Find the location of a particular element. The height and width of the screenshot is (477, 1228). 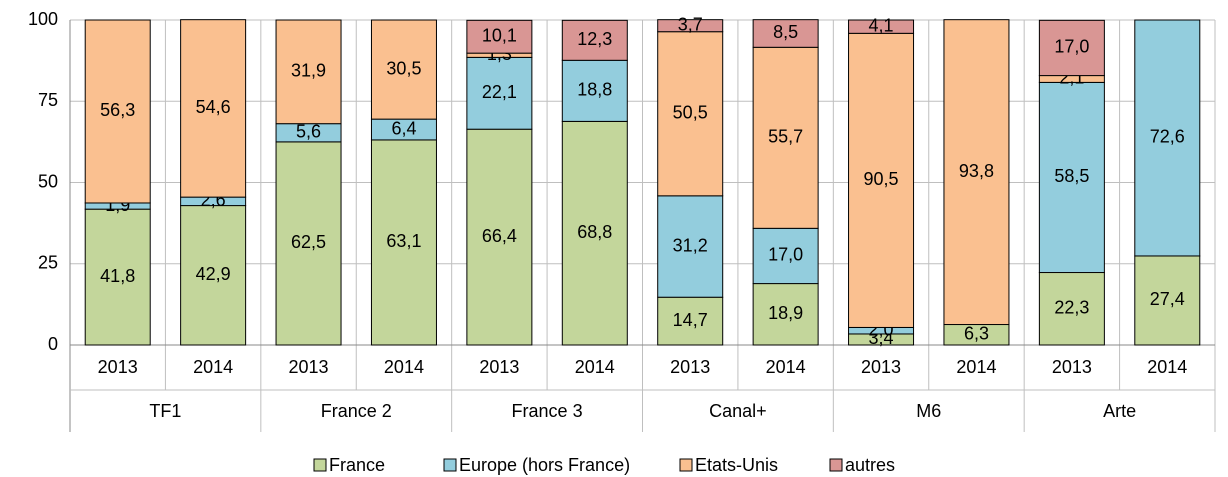

group-label: M6 is located at coordinates (928, 411).